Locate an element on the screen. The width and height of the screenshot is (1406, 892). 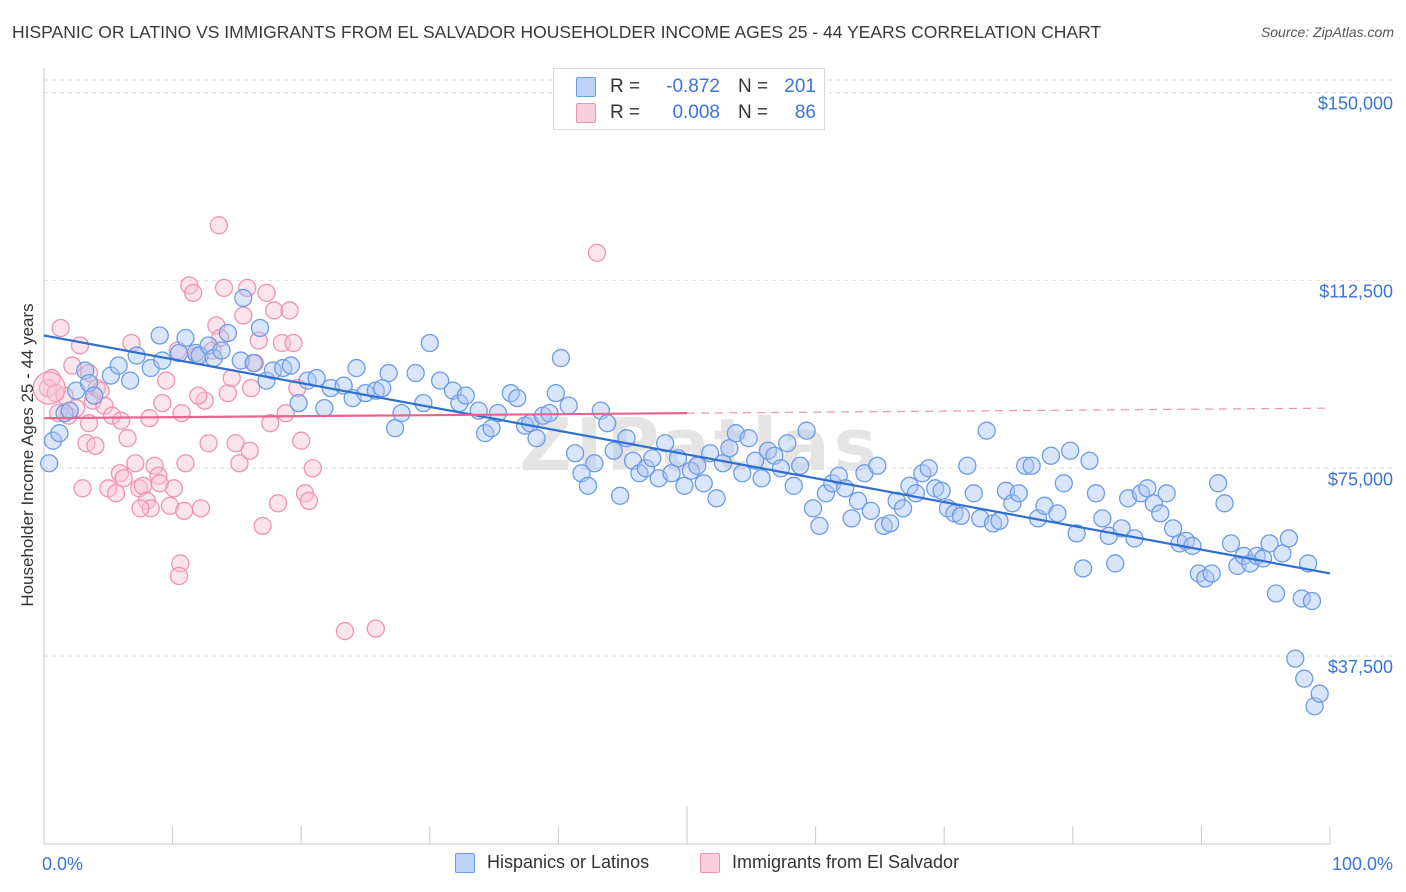
legend-item-el-salvador: Immigrants from El Salvador is located at coordinates (829, 862).